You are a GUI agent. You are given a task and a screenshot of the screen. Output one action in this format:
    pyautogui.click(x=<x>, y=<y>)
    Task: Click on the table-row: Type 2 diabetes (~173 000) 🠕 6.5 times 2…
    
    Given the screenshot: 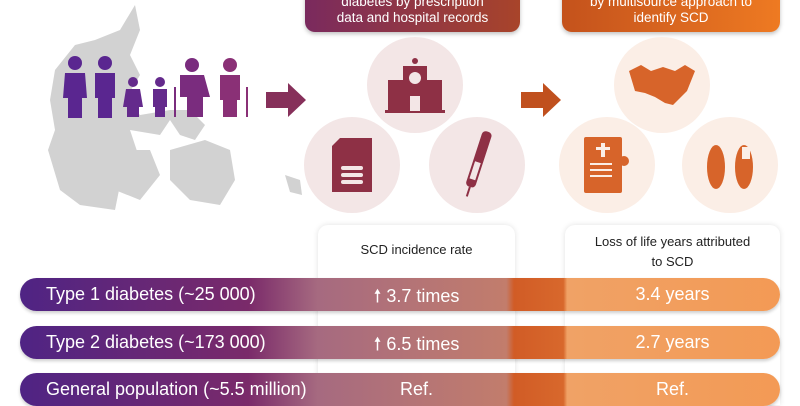 What is the action you would take?
    pyautogui.click(x=400, y=342)
    